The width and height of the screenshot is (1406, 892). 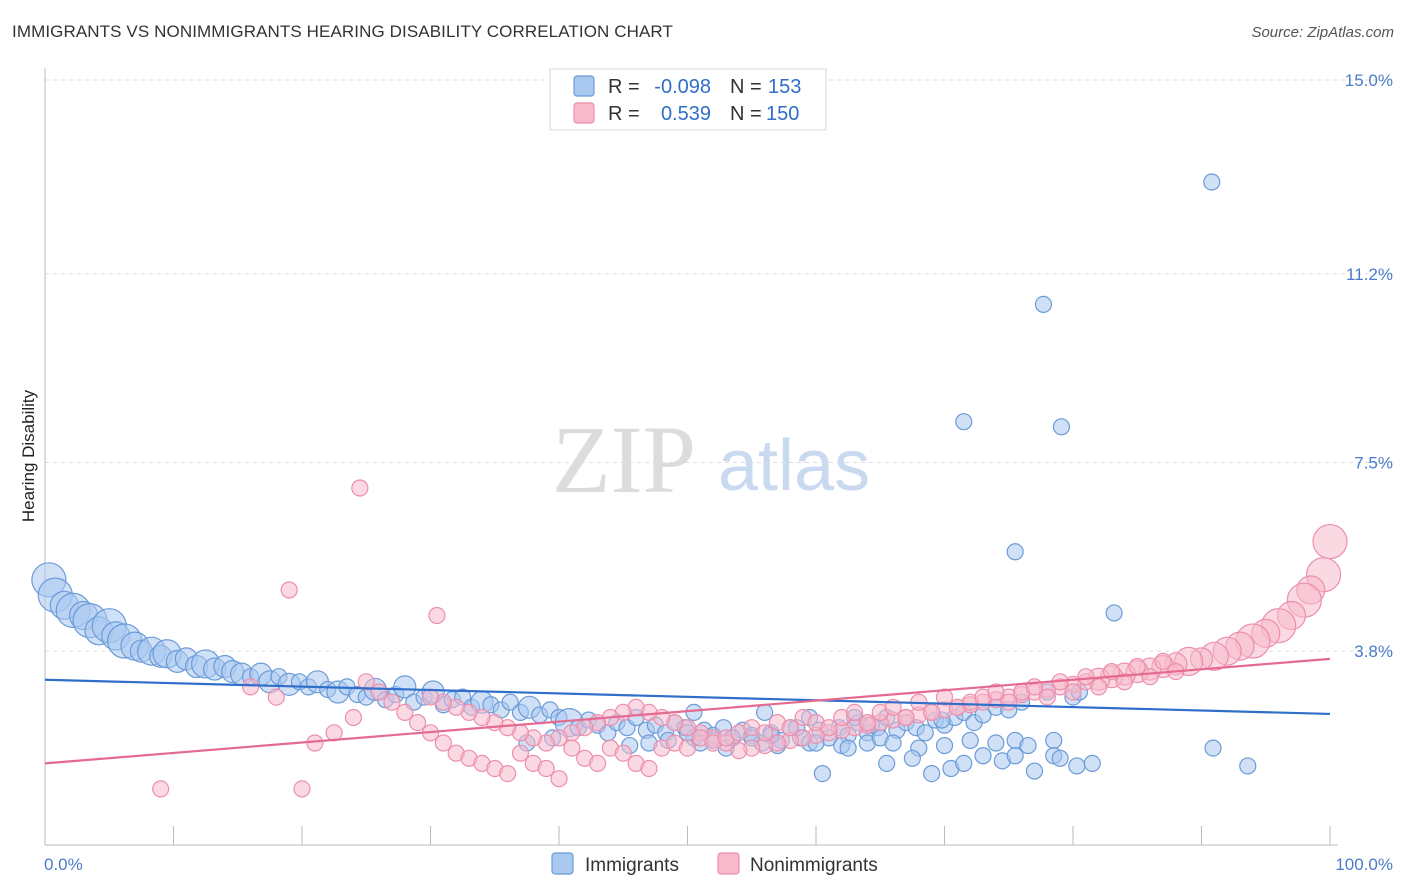 What do you see at coordinates (687, 835) in the screenshot?
I see `x-axis-ticks` at bounding box center [687, 835].